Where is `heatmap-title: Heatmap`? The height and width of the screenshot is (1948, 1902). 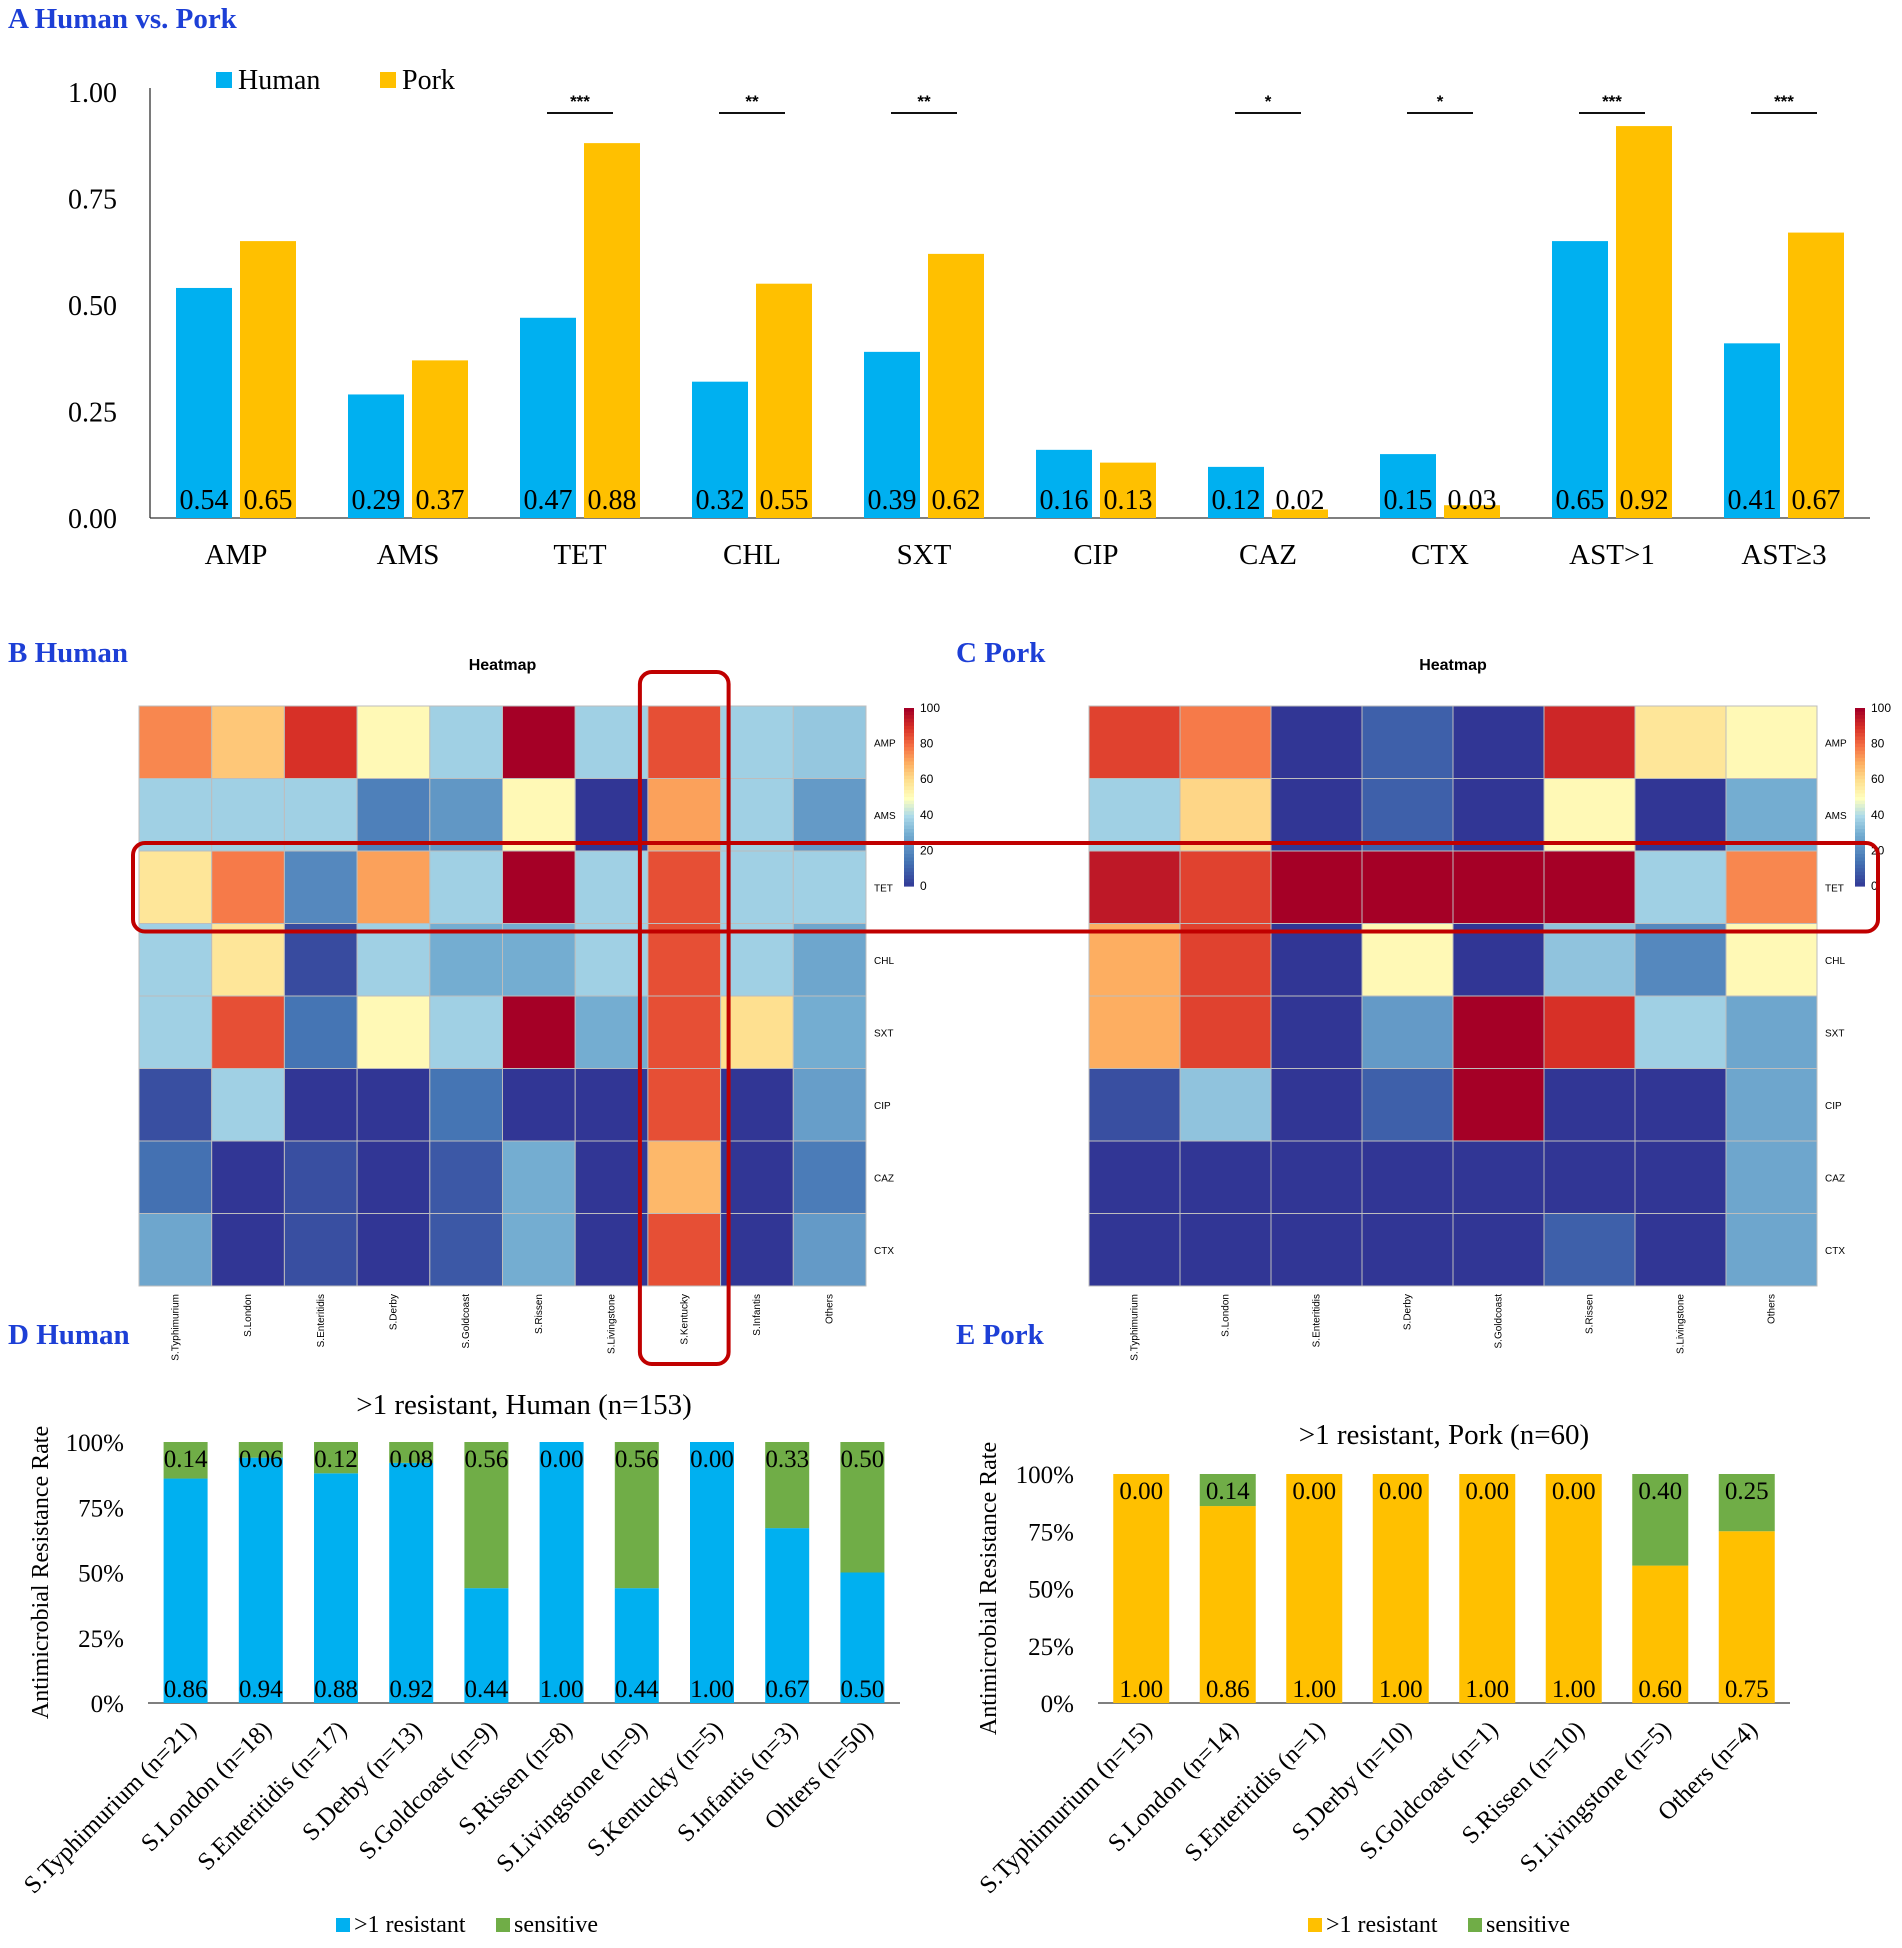
heatmap-title: Heatmap is located at coordinates (503, 665).